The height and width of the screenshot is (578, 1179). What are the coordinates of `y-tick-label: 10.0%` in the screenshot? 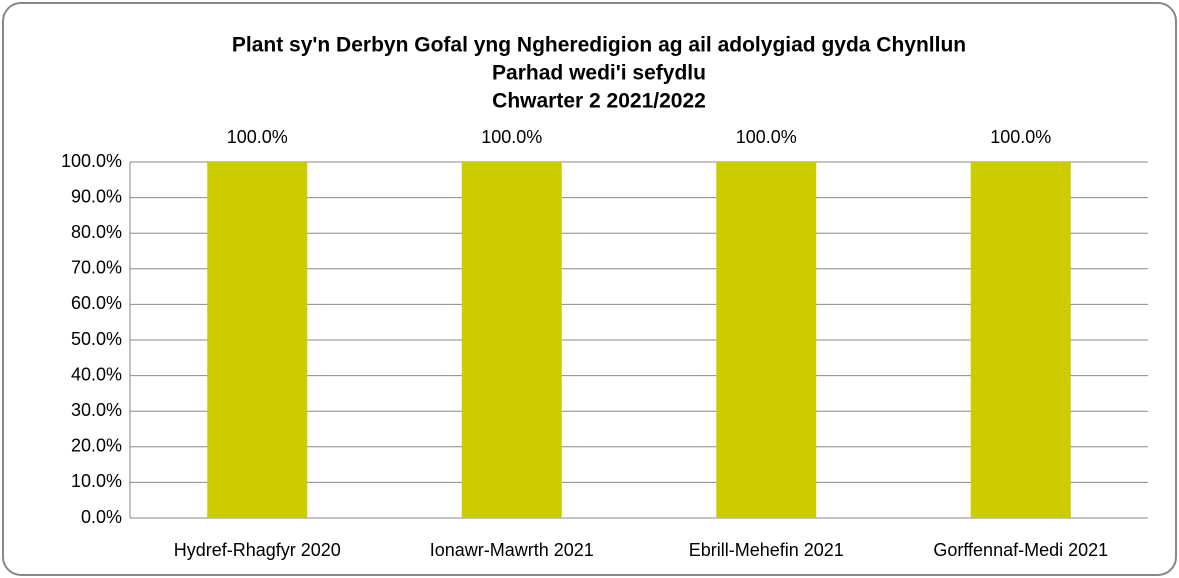 It's located at (96, 481).